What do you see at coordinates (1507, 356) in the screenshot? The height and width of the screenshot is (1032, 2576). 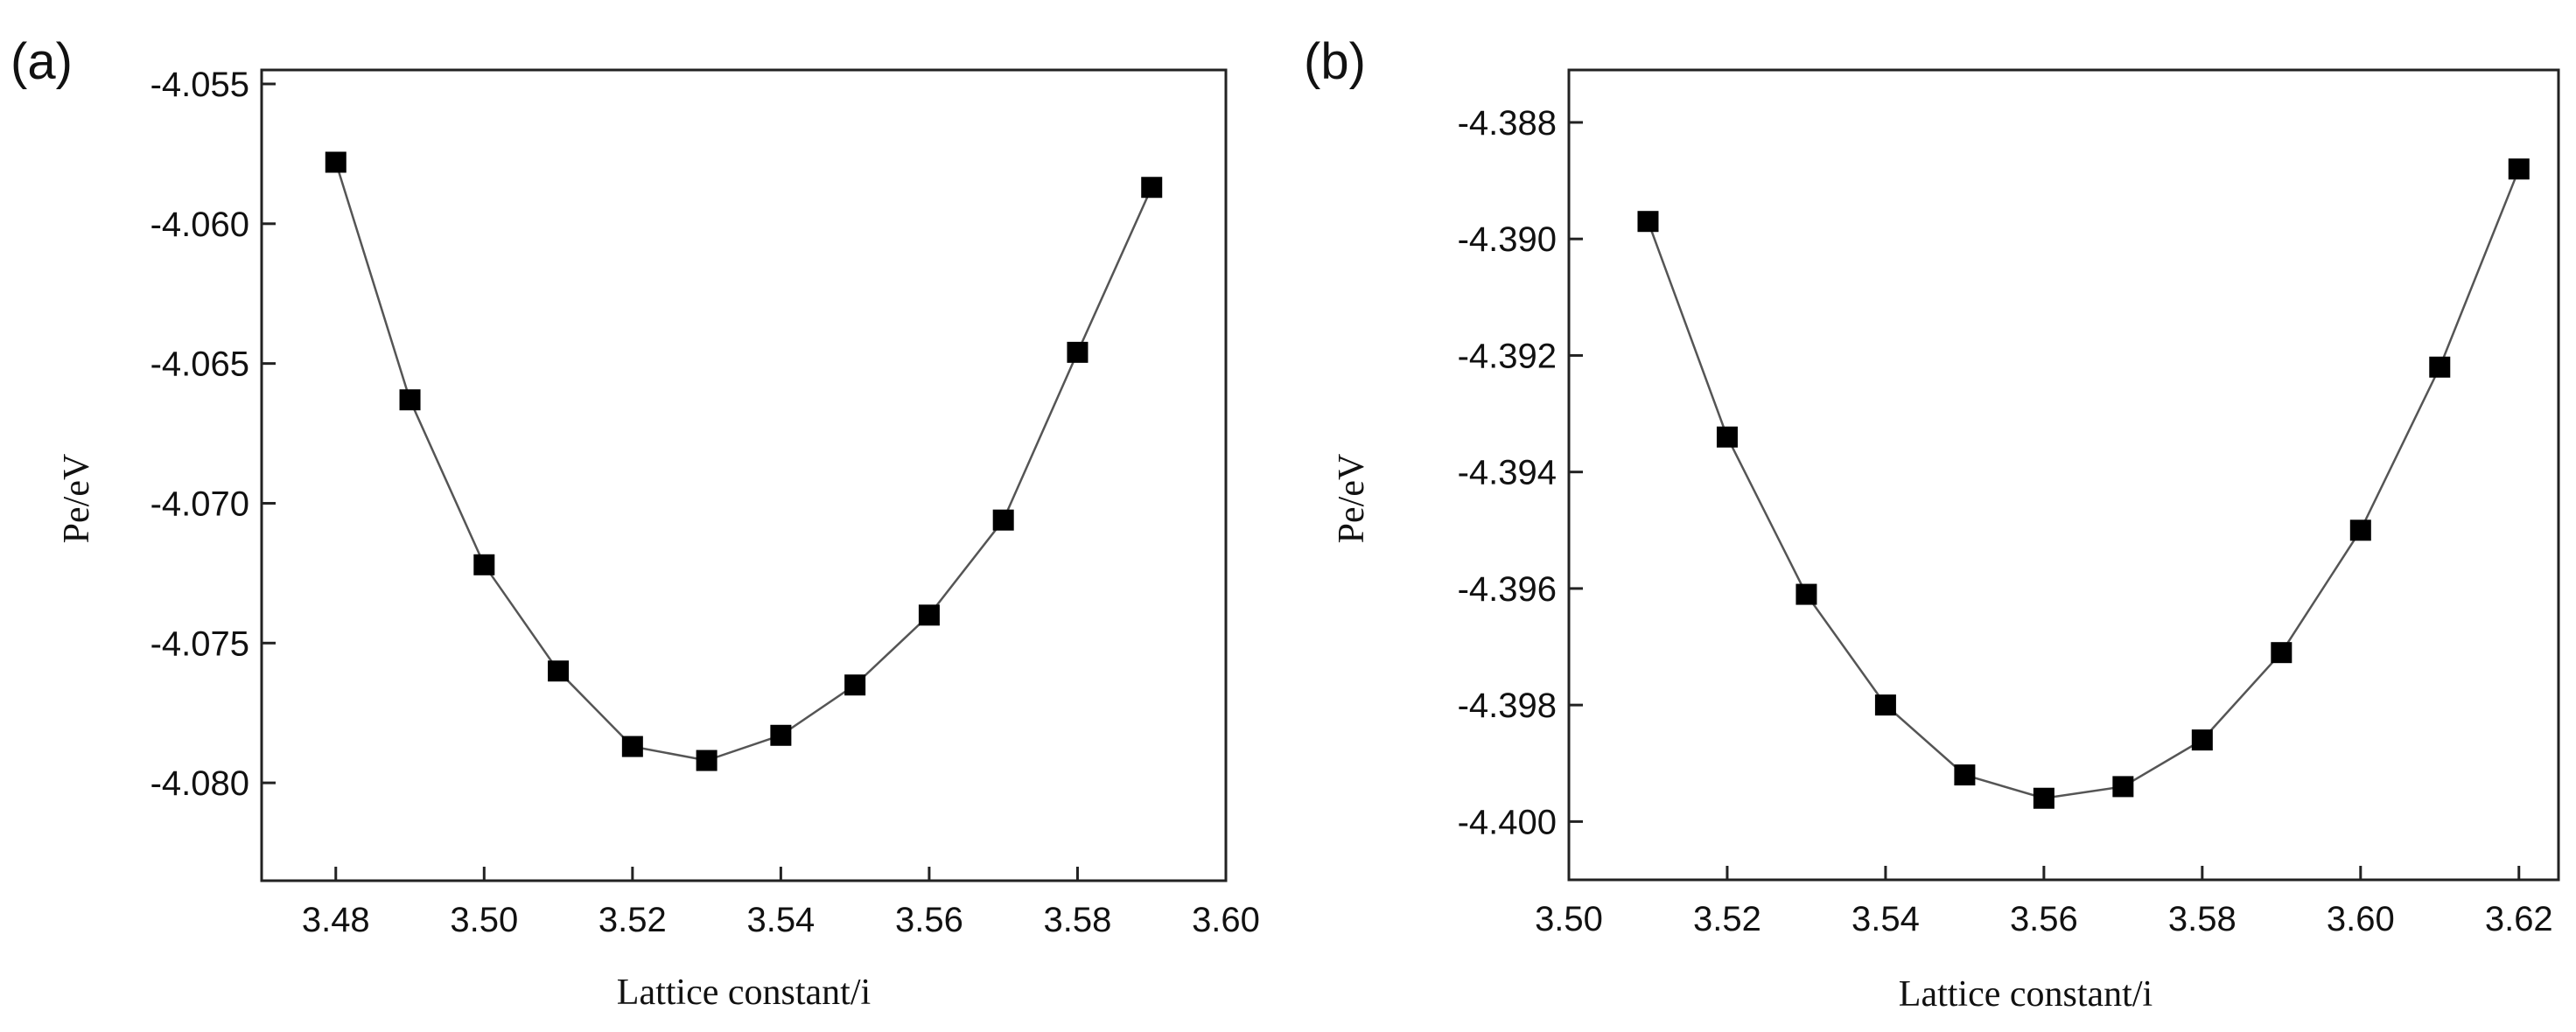 I see `y-tick-label-b: -4.392` at bounding box center [1507, 356].